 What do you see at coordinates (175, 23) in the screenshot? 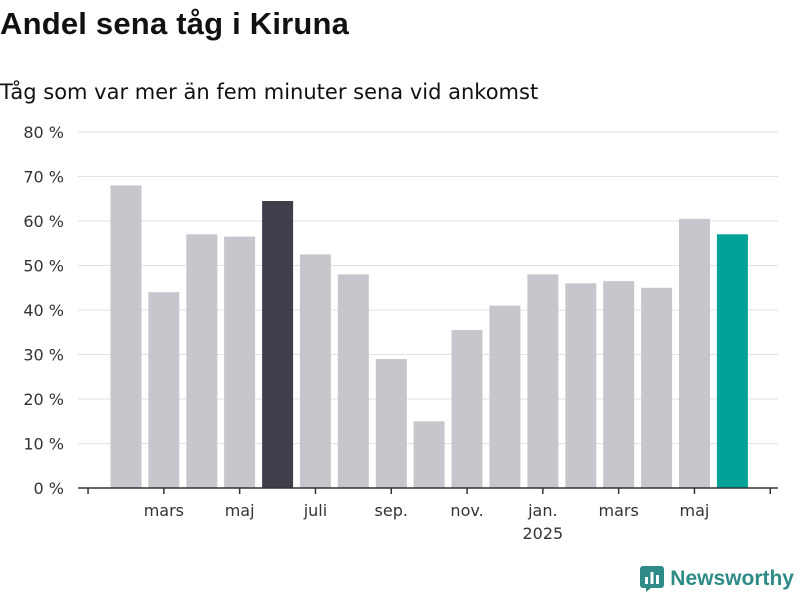
I see `chart-title: Andel sena tåg i Kiruna` at bounding box center [175, 23].